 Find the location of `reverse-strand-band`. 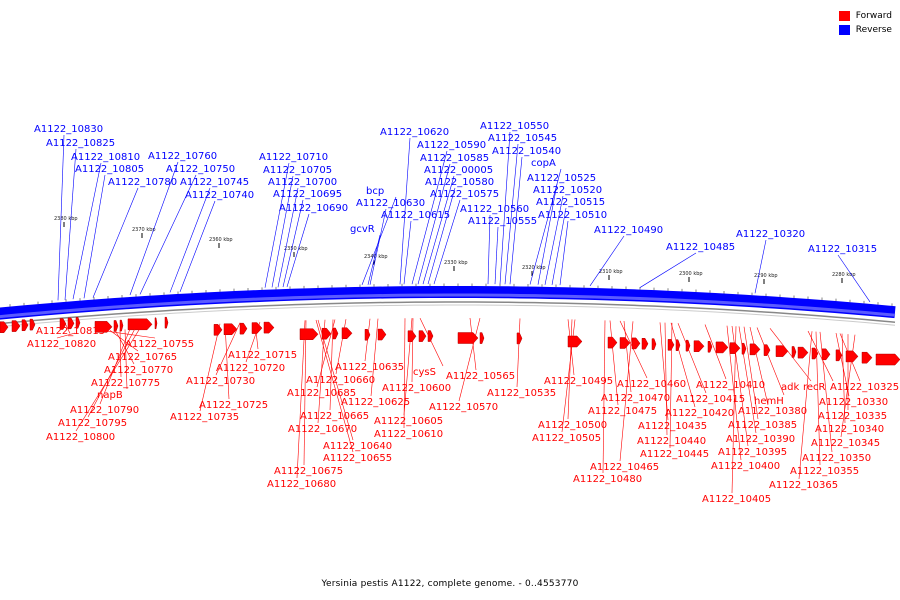

reverse-strand-band is located at coordinates (448, 302).